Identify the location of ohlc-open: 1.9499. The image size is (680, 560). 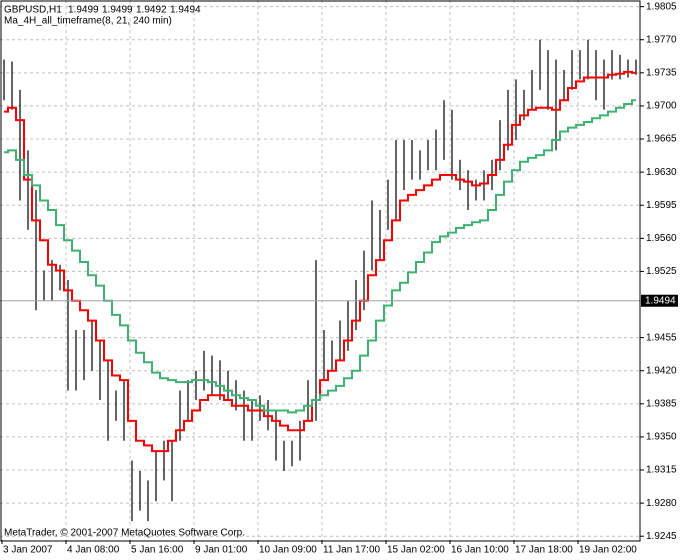
(83, 10).